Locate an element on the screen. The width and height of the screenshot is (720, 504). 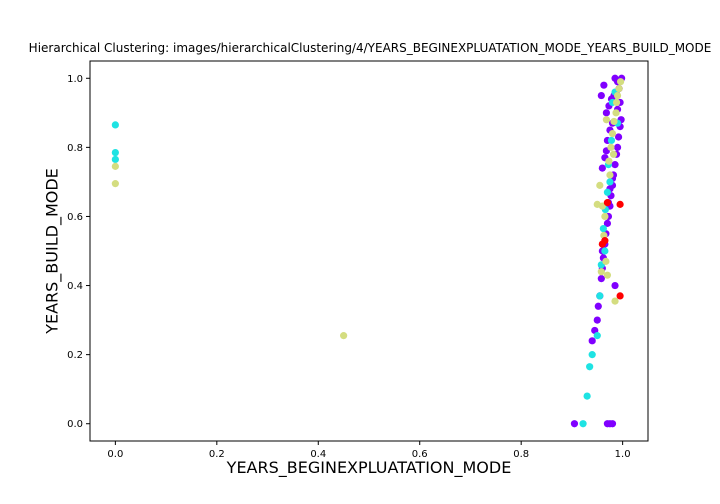
y-tick-label: 0.0 is located at coordinates (75, 424).